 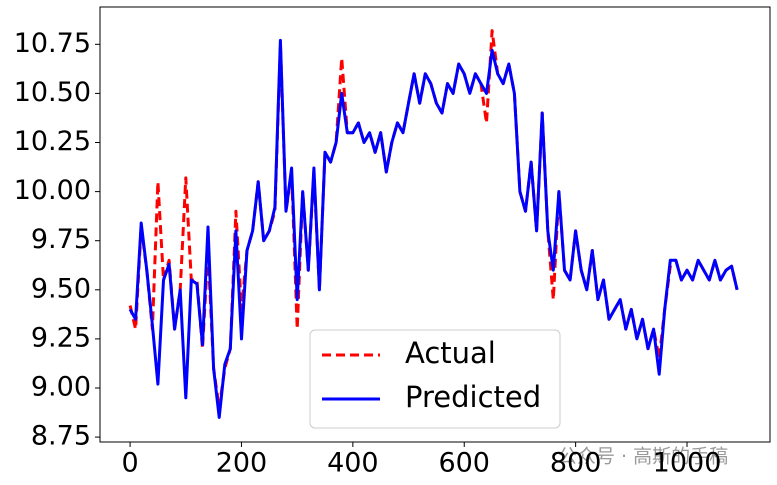 What do you see at coordinates (61, 239) in the screenshot?
I see `y-tick-label: 9.75` at bounding box center [61, 239].